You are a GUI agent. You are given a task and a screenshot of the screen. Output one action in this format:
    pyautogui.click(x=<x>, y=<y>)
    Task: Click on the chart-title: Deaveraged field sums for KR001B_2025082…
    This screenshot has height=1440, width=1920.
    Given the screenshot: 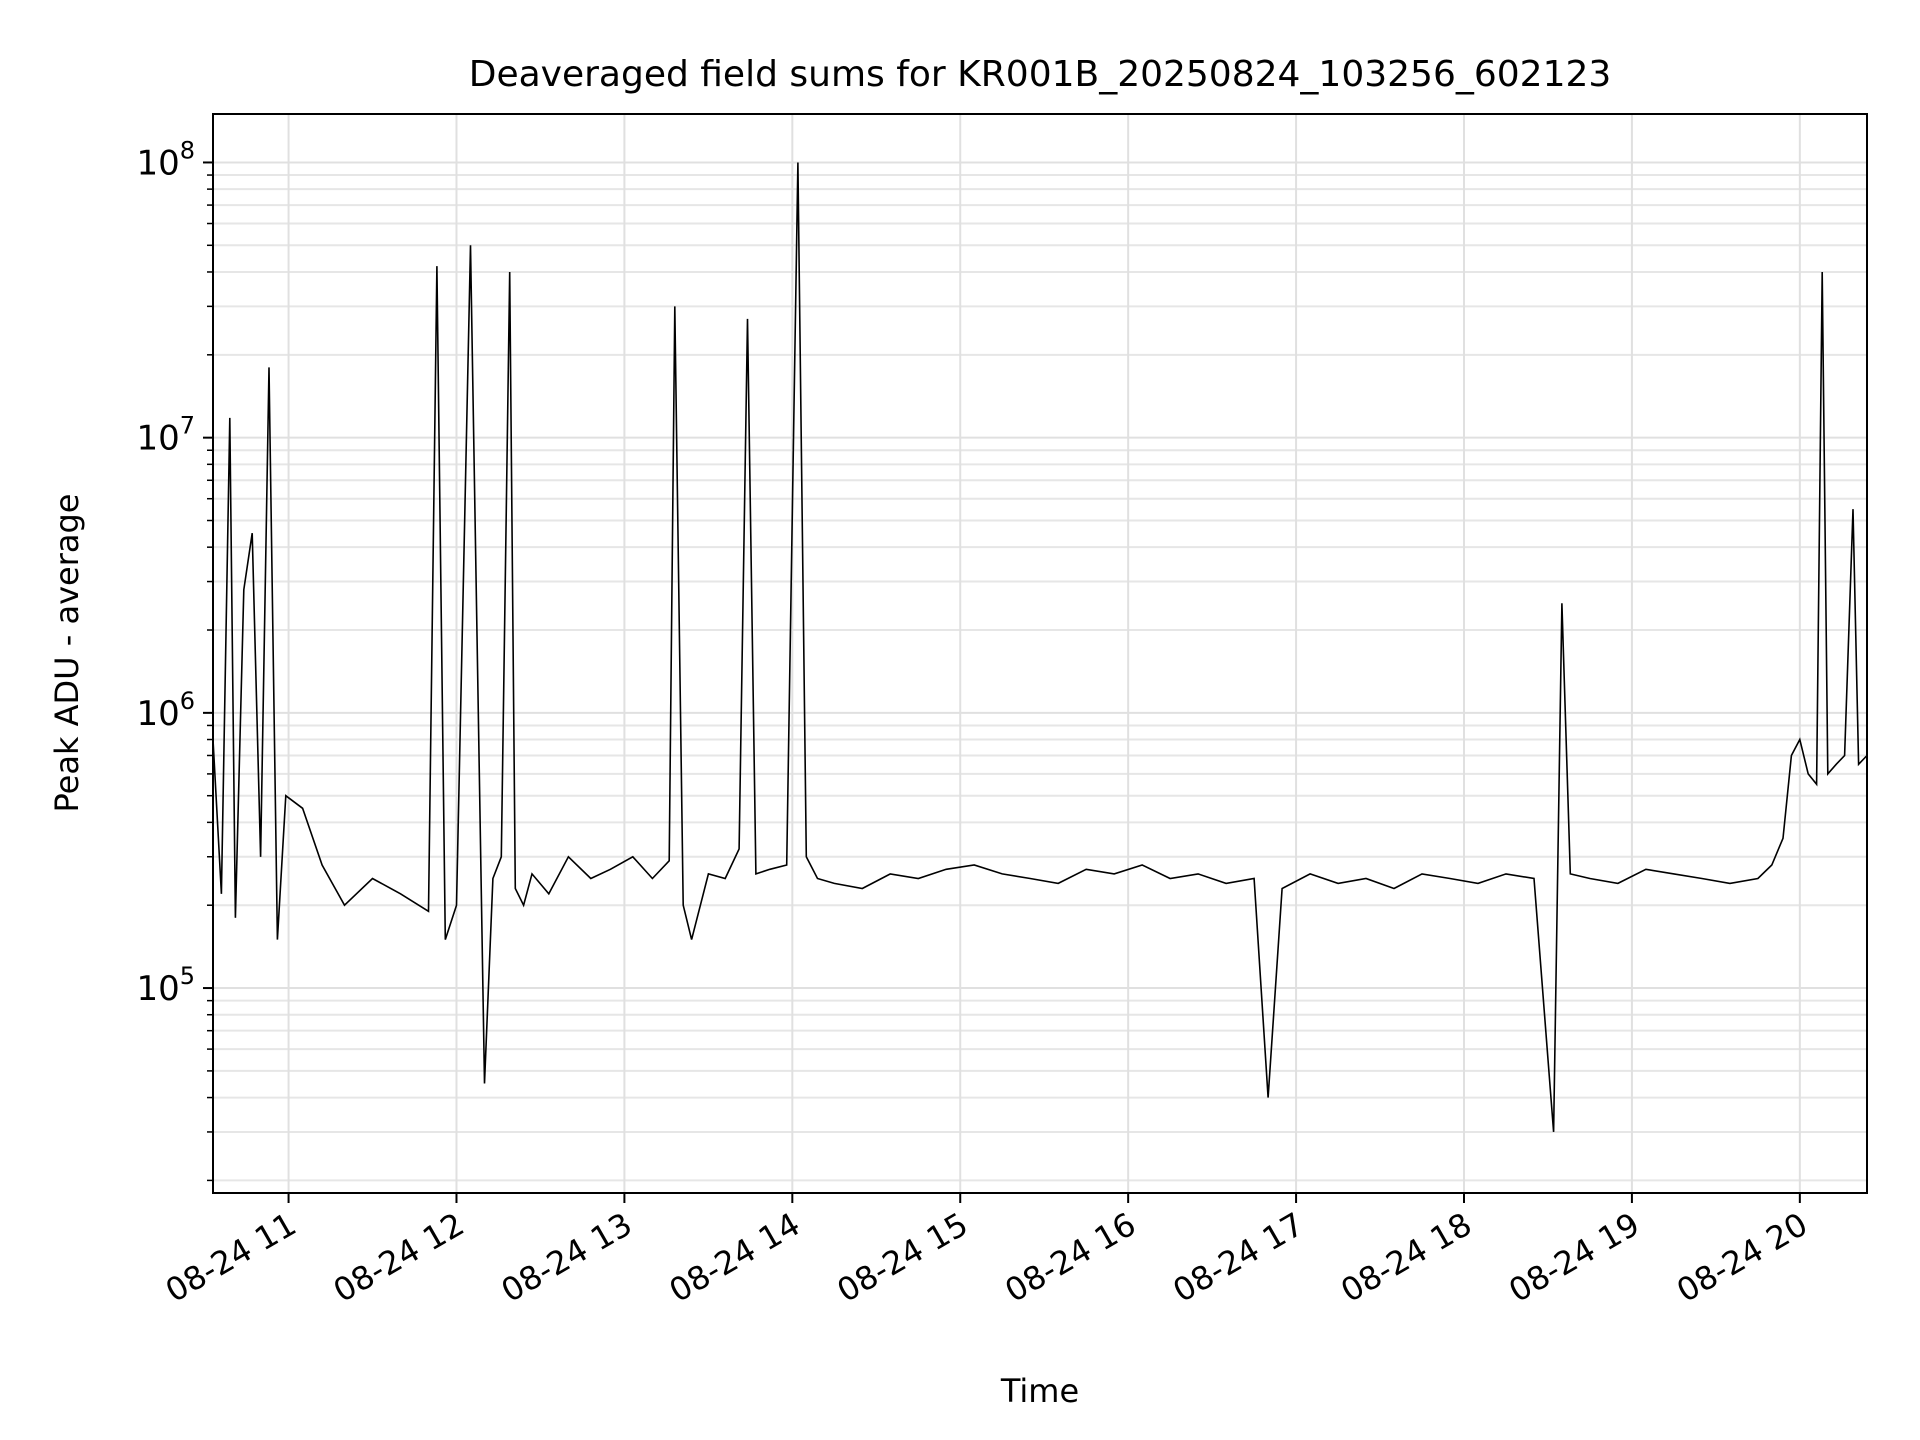 What is the action you would take?
    pyautogui.click(x=1040, y=74)
    